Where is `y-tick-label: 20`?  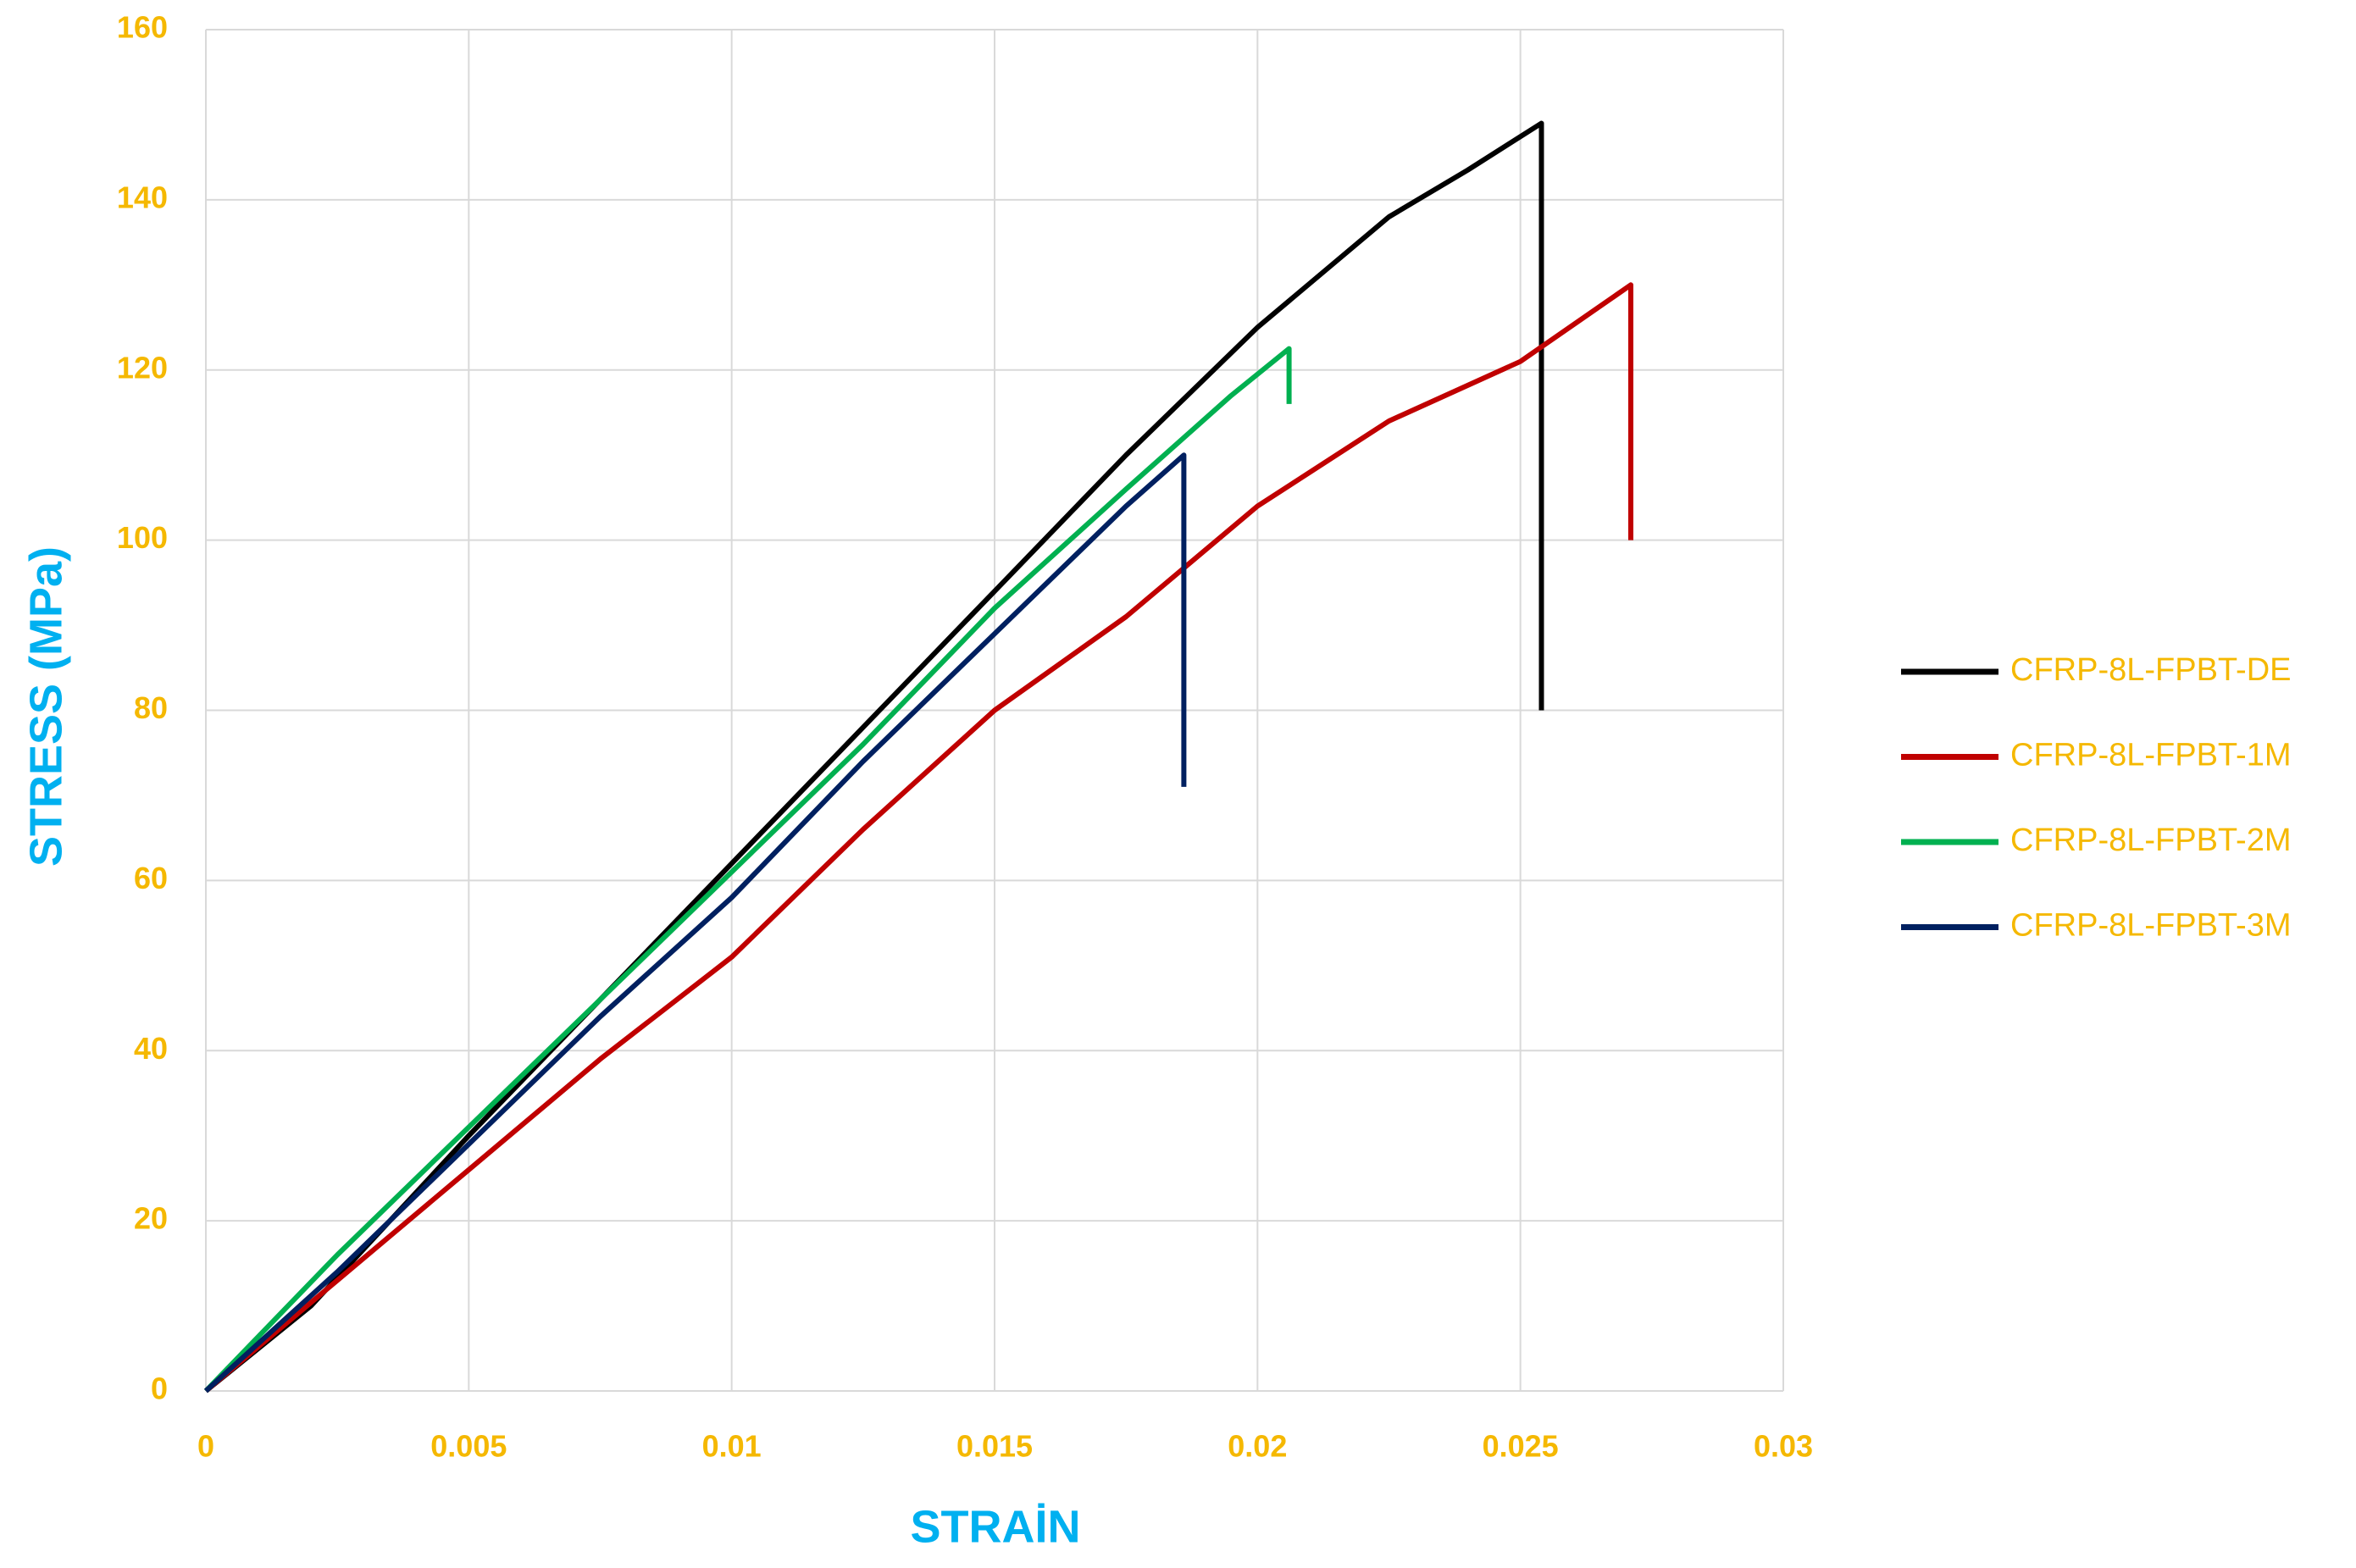
y-tick-label: 20 is located at coordinates (151, 1218).